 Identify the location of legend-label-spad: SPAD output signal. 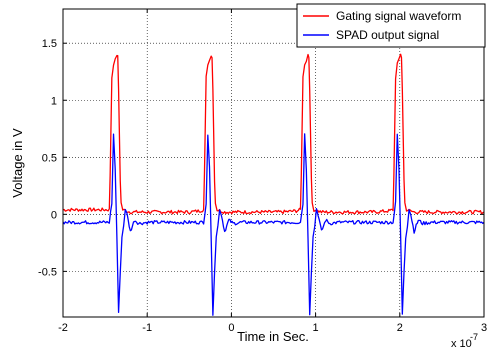
(387, 35).